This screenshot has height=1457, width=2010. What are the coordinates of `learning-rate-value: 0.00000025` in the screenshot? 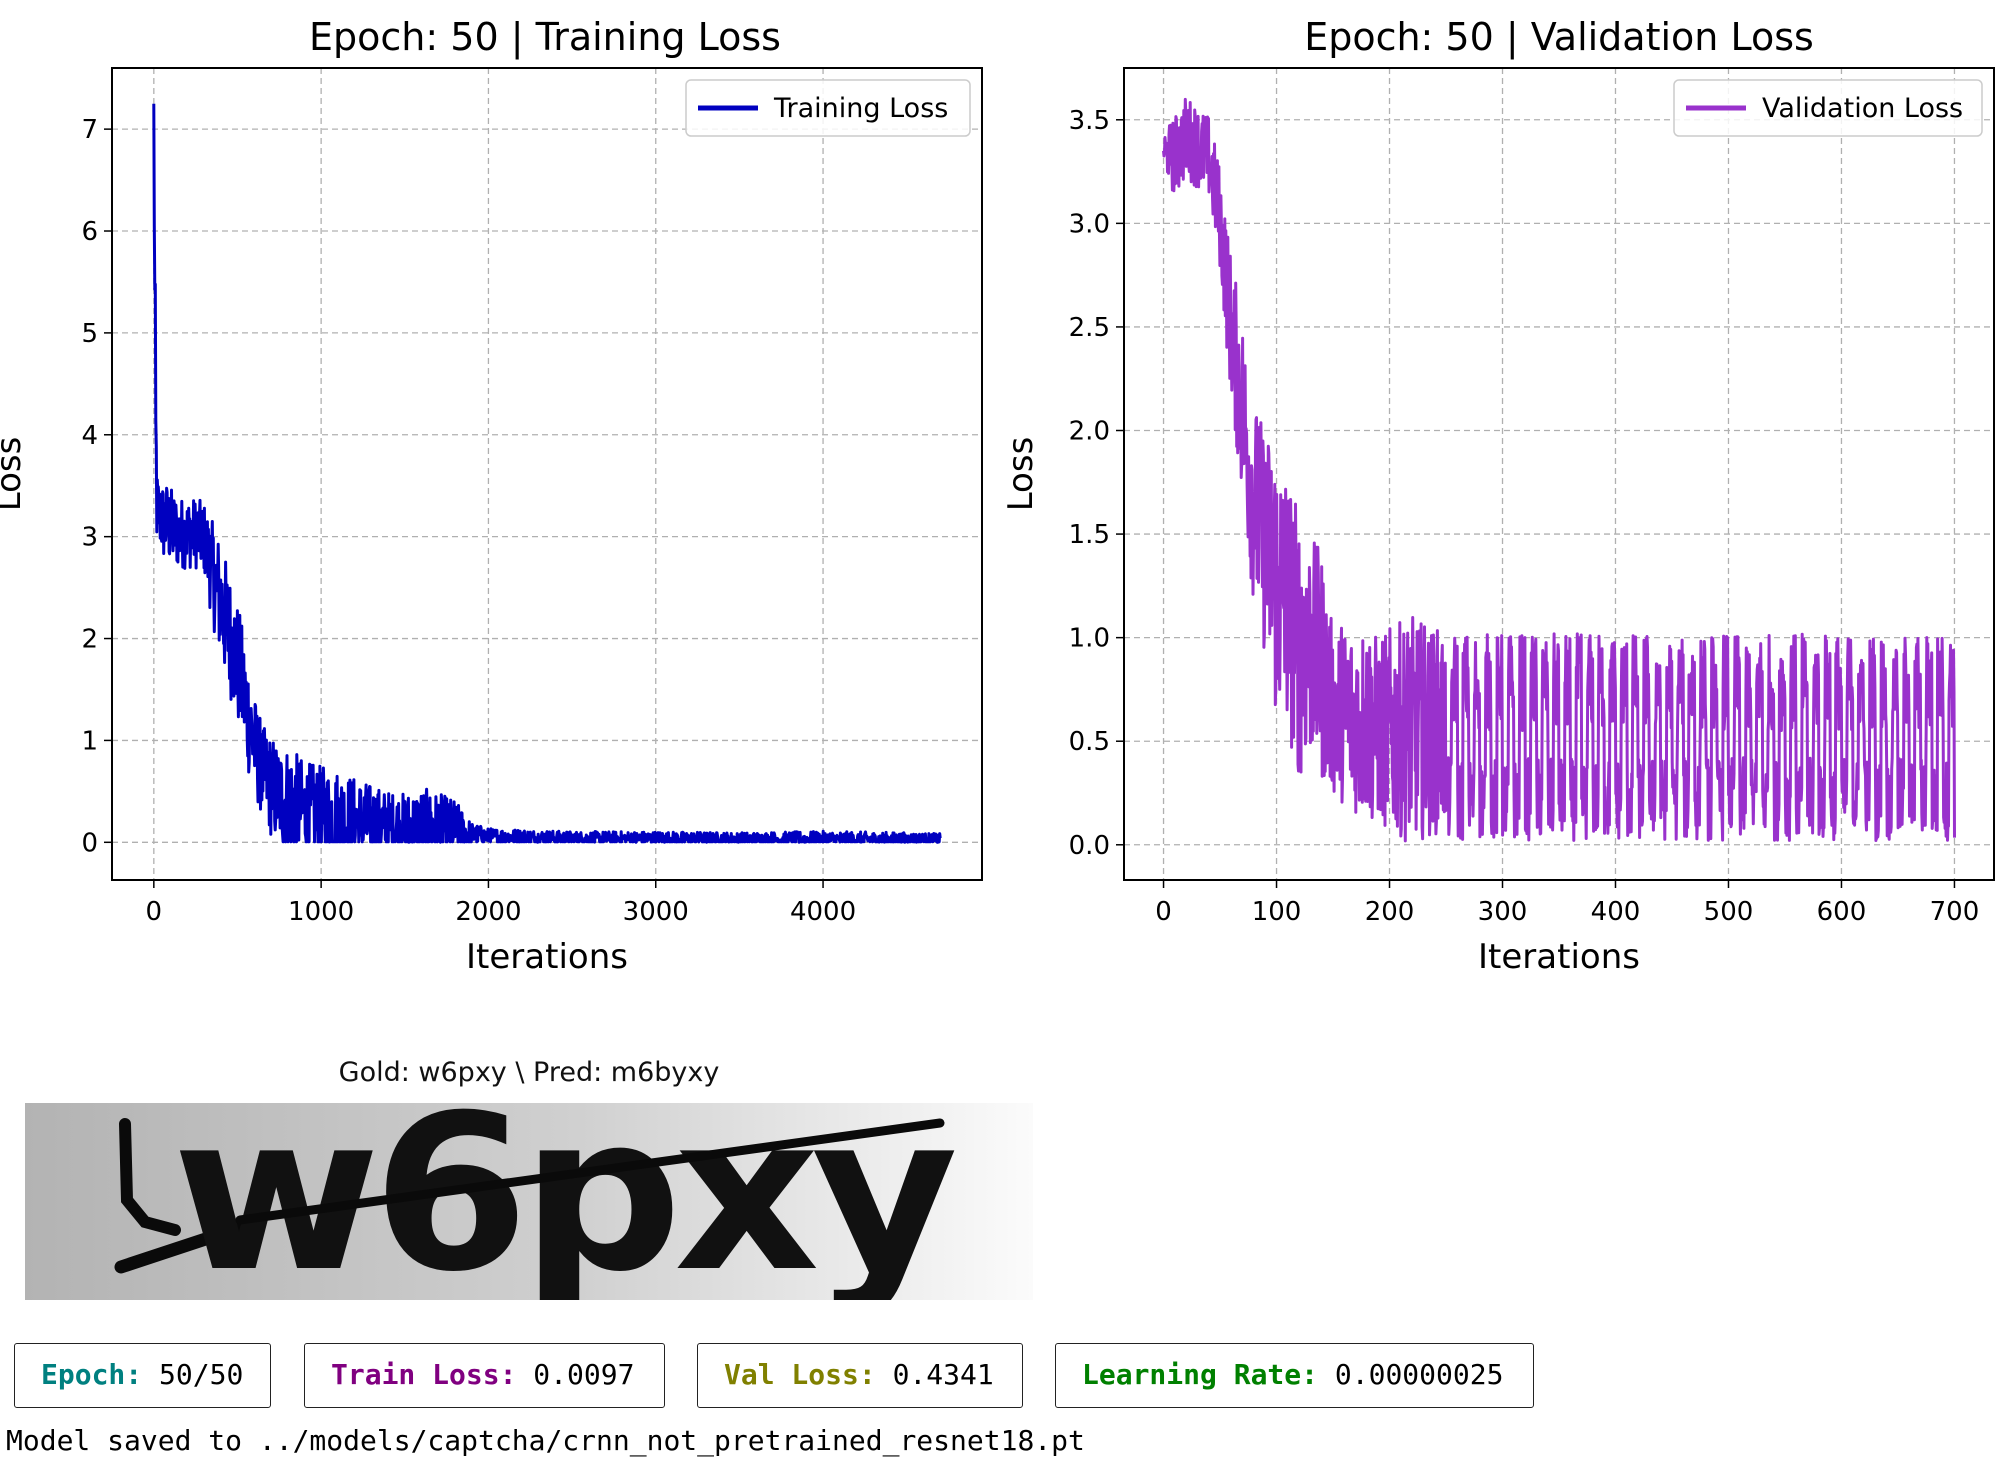 It's located at (1411, 1374).